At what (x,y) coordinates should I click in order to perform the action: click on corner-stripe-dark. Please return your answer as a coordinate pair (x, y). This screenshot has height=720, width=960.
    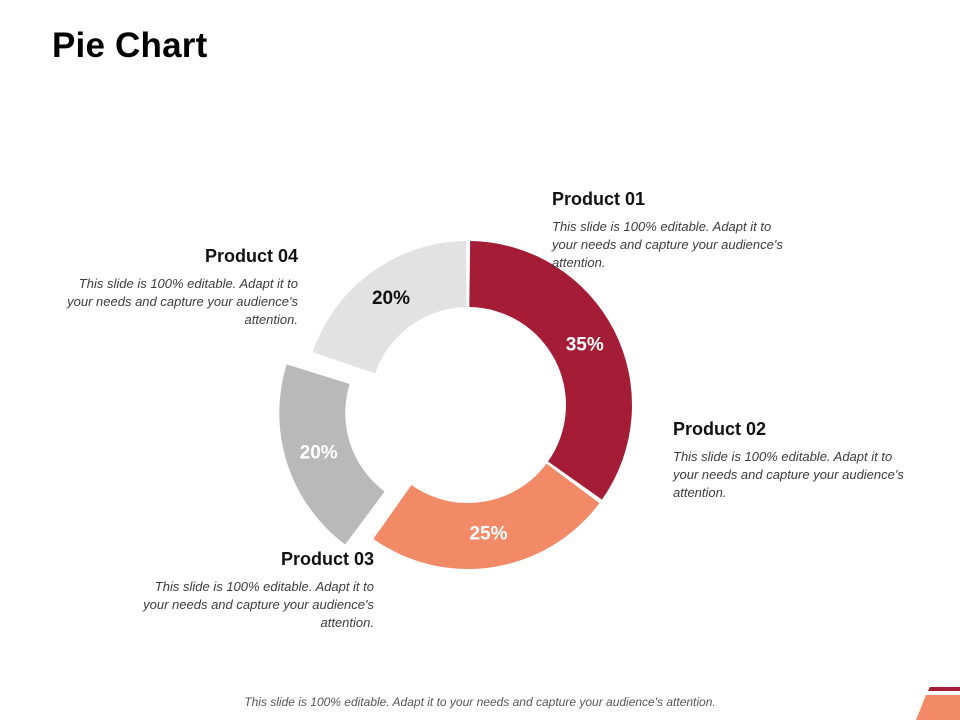
    Looking at the image, I should click on (944, 689).